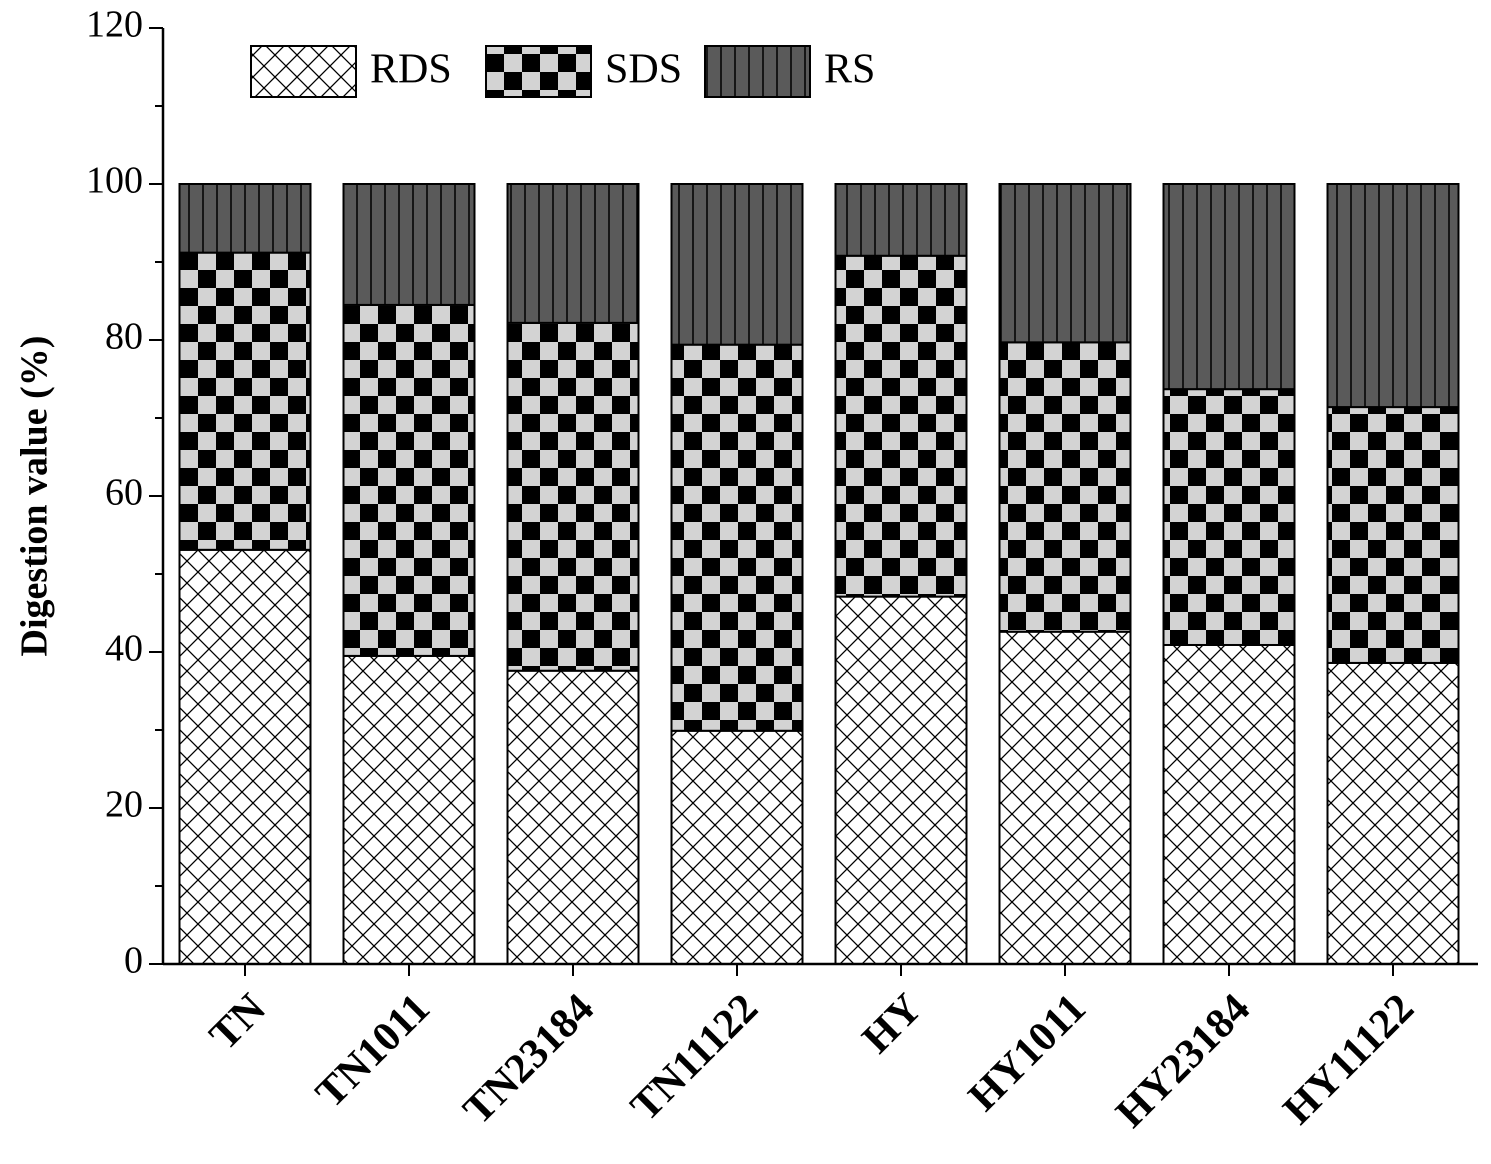 The image size is (1491, 1164). I want to click on legend-label: RDS, so click(411, 70).